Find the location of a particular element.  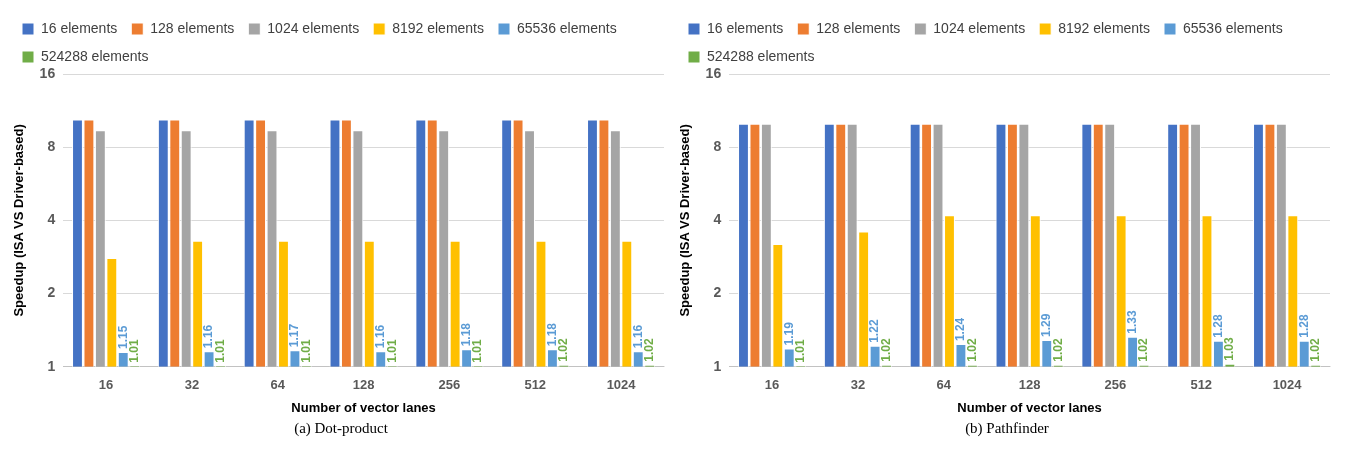

data-label: 1.33 is located at coordinates (1131, 322).